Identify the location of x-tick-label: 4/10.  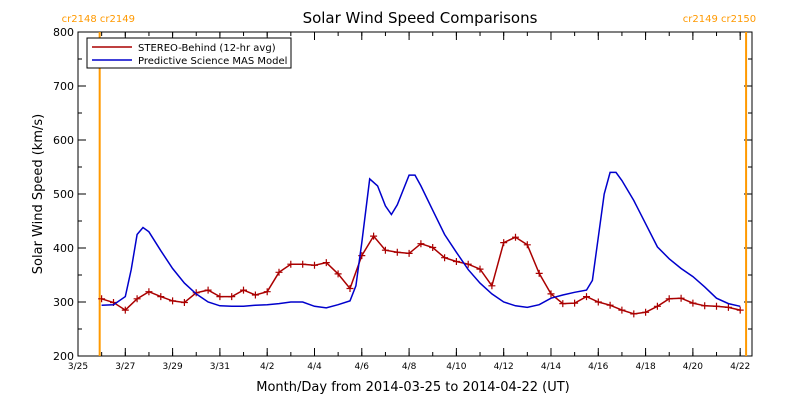
(456, 367).